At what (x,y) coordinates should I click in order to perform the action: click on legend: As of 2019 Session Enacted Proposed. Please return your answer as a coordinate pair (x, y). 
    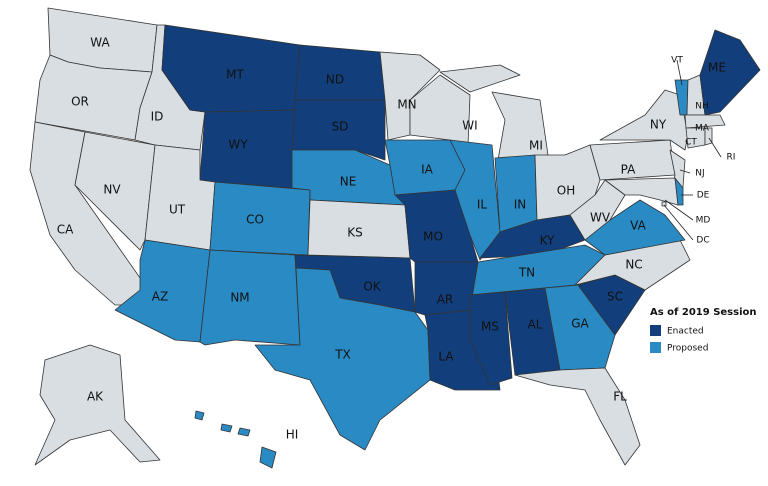
    Looking at the image, I should click on (703, 330).